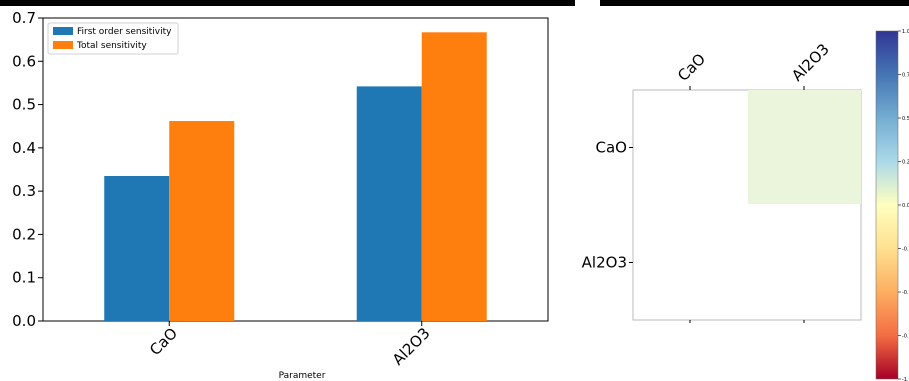 This screenshot has height=381, width=909. I want to click on legend-swatch-first-order, so click(63, 31).